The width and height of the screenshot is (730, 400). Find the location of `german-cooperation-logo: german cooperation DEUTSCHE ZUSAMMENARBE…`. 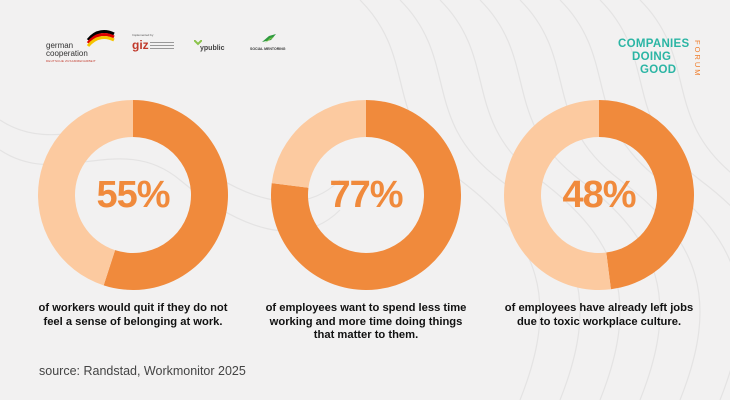

german-cooperation-logo: german cooperation DEUTSCHE ZUSAMMENARBE… is located at coordinates (81, 46).